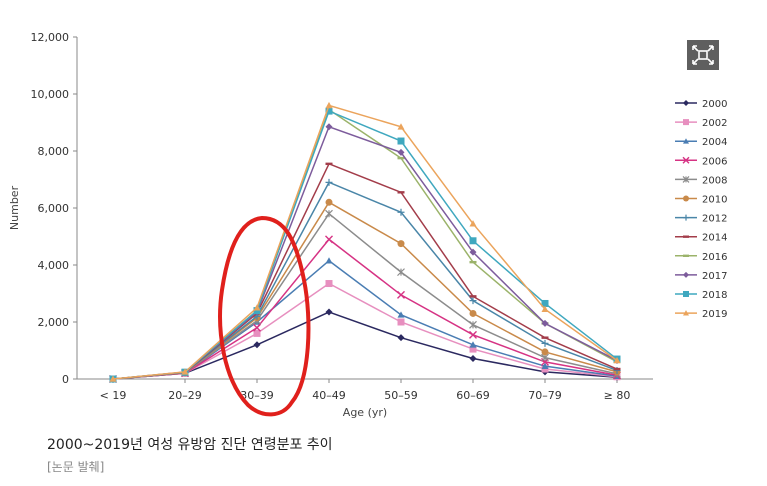  Describe the element at coordinates (701, 295) in the screenshot. I see `legend-item: 2018` at that location.